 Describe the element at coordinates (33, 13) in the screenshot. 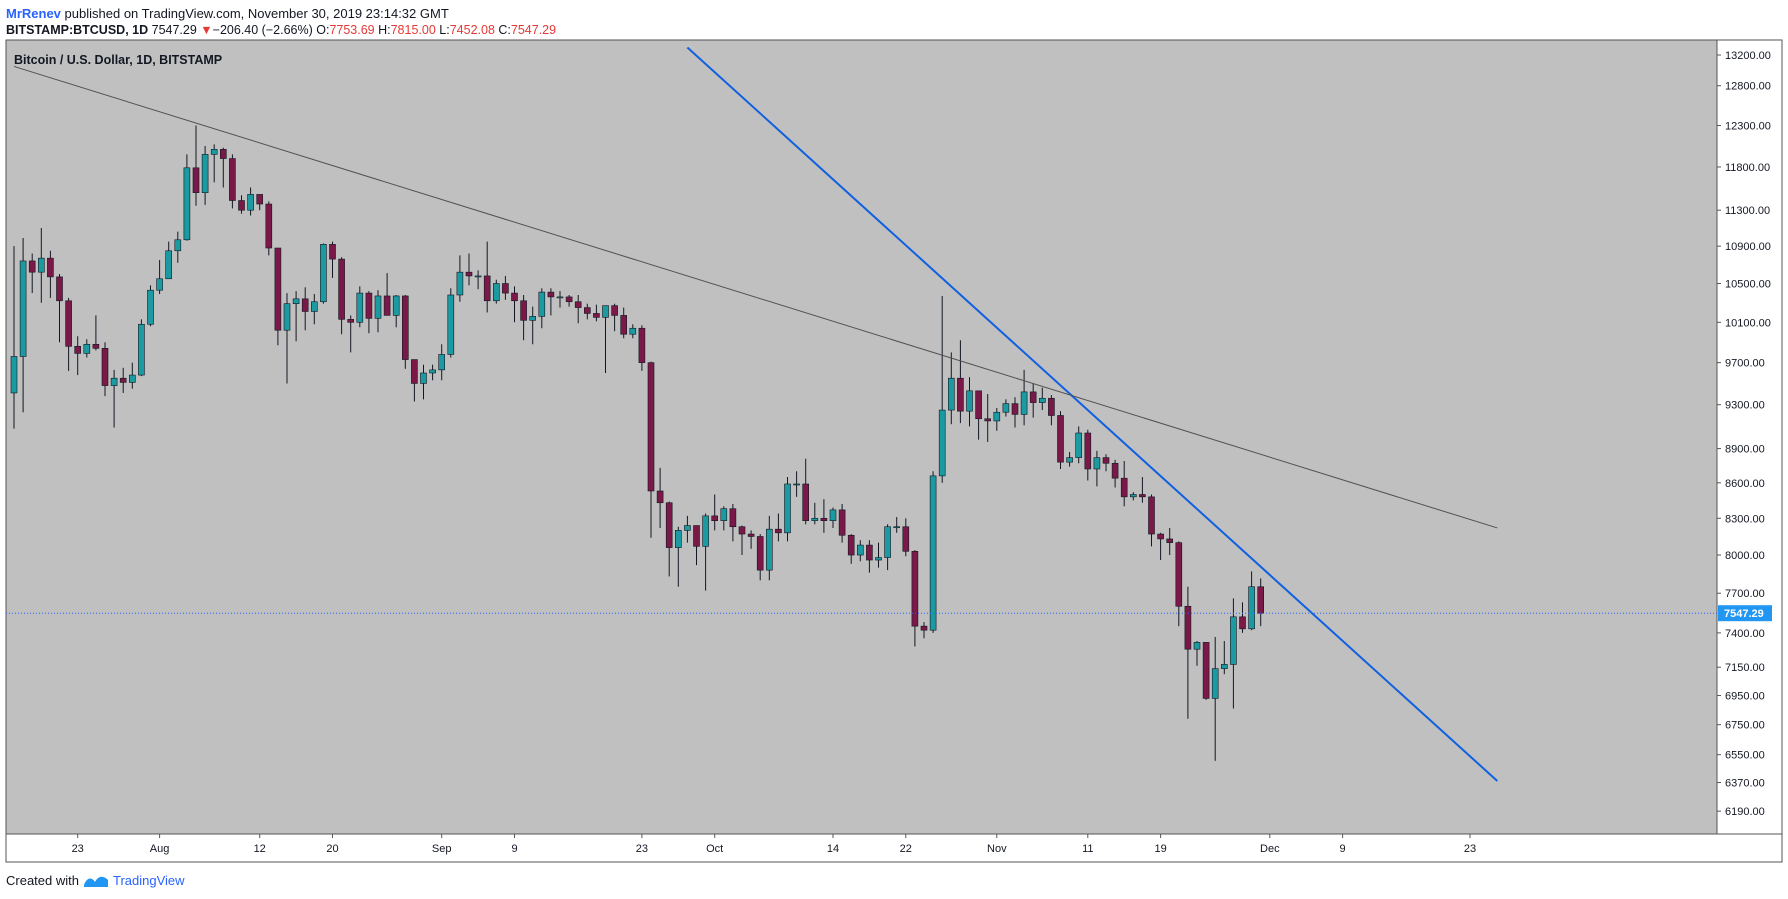

I see `author-link: MrRenev` at that location.